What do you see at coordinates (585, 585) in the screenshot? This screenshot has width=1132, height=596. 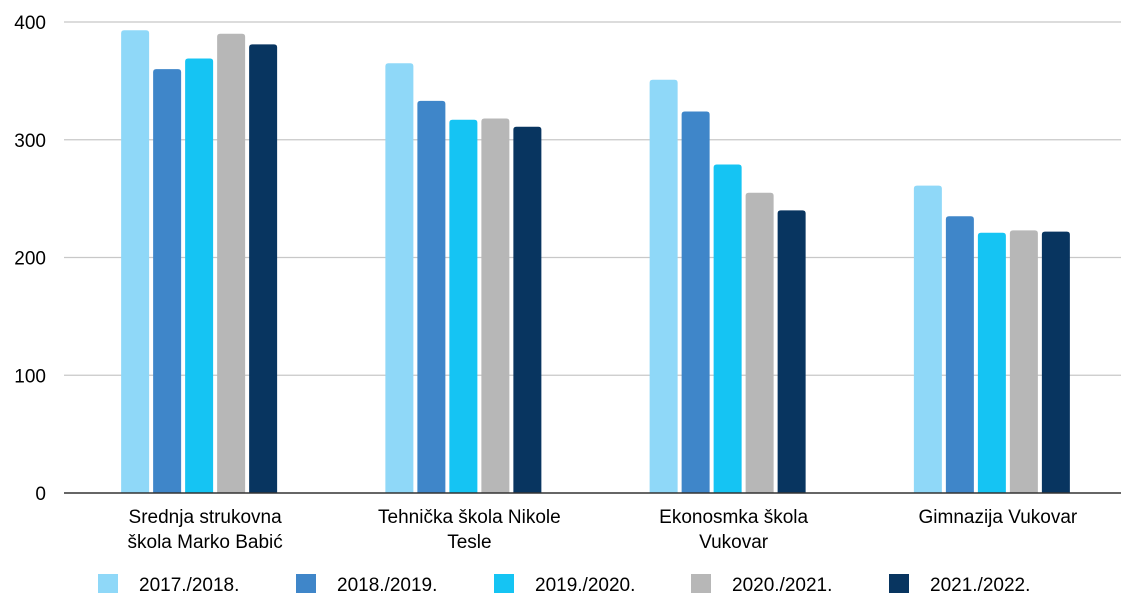 I see `legend-label: 2019./2020.` at bounding box center [585, 585].